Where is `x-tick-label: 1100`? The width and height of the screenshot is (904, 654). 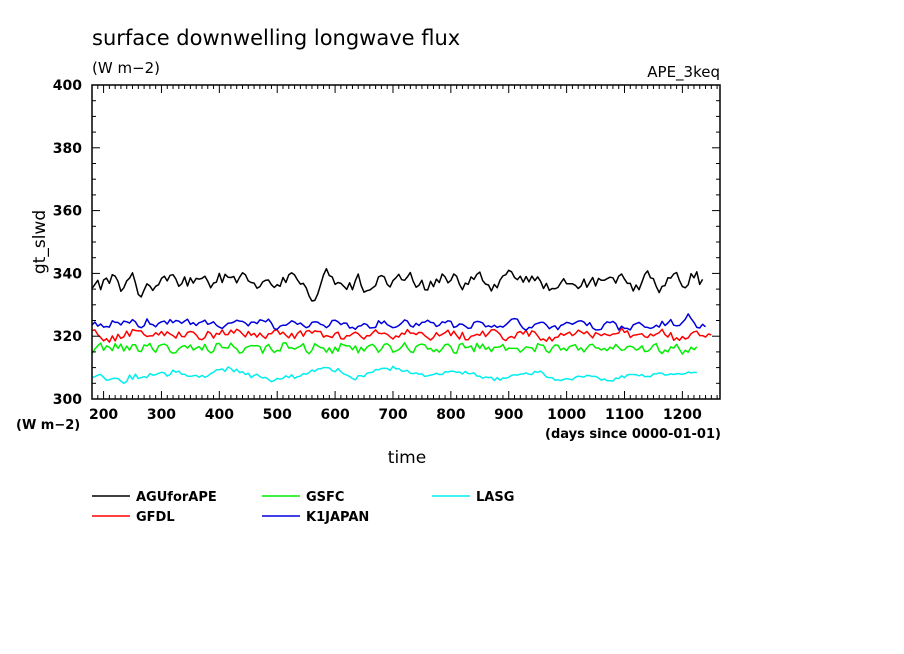 x-tick-label: 1100 is located at coordinates (624, 415).